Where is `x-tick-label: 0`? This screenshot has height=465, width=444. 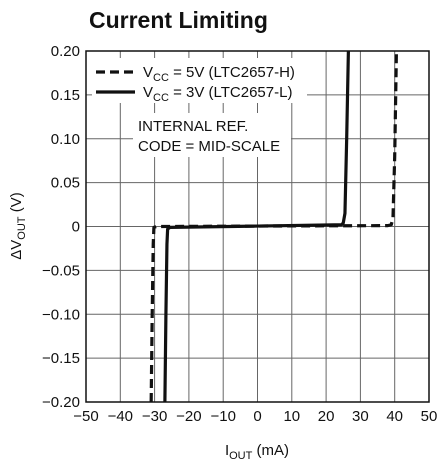 x-tick-label: 0 is located at coordinates (257, 416).